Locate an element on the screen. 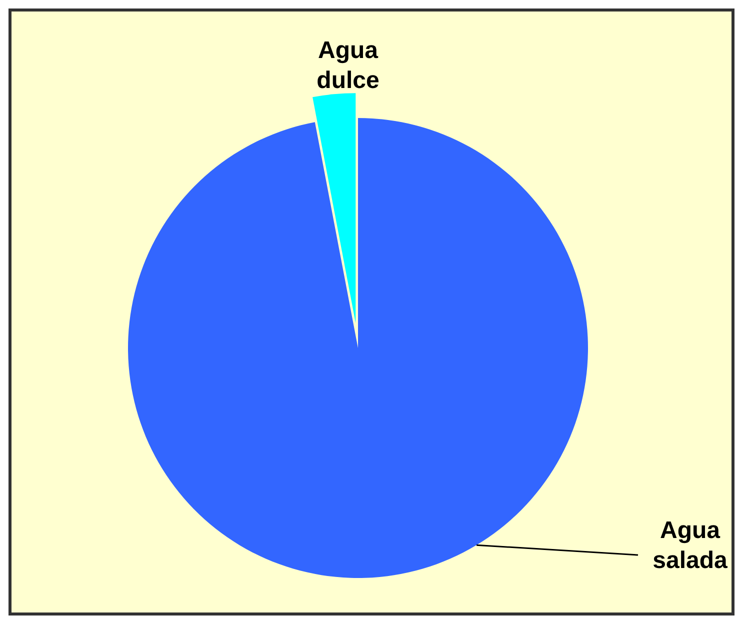  slice-label: Agua dulce is located at coordinates (348, 65).